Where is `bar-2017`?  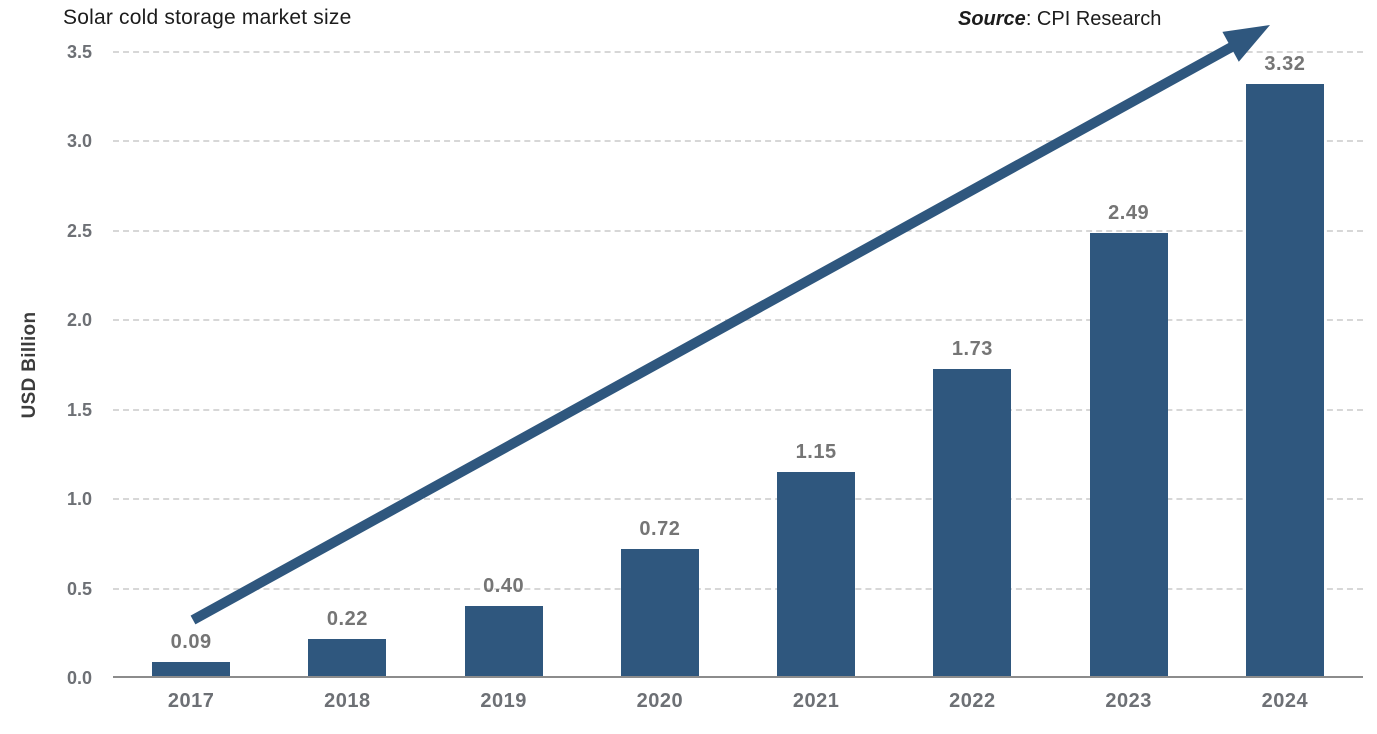
bar-2017 is located at coordinates (191, 669).